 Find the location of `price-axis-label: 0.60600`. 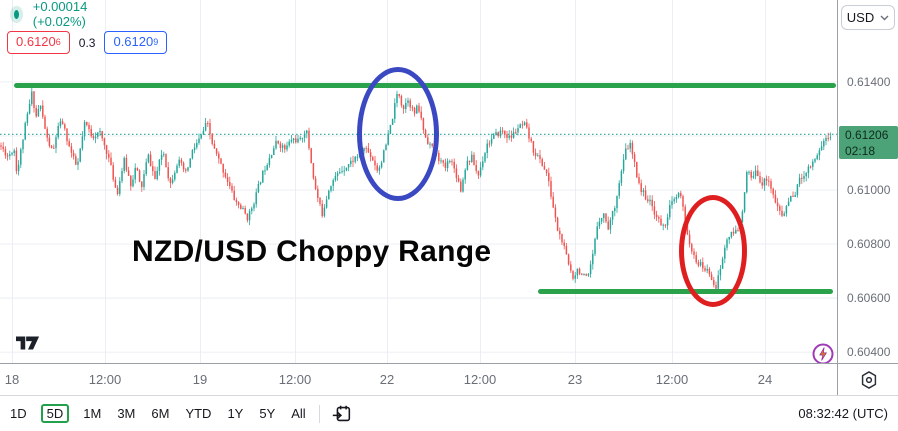

price-axis-label: 0.60600 is located at coordinates (869, 298).